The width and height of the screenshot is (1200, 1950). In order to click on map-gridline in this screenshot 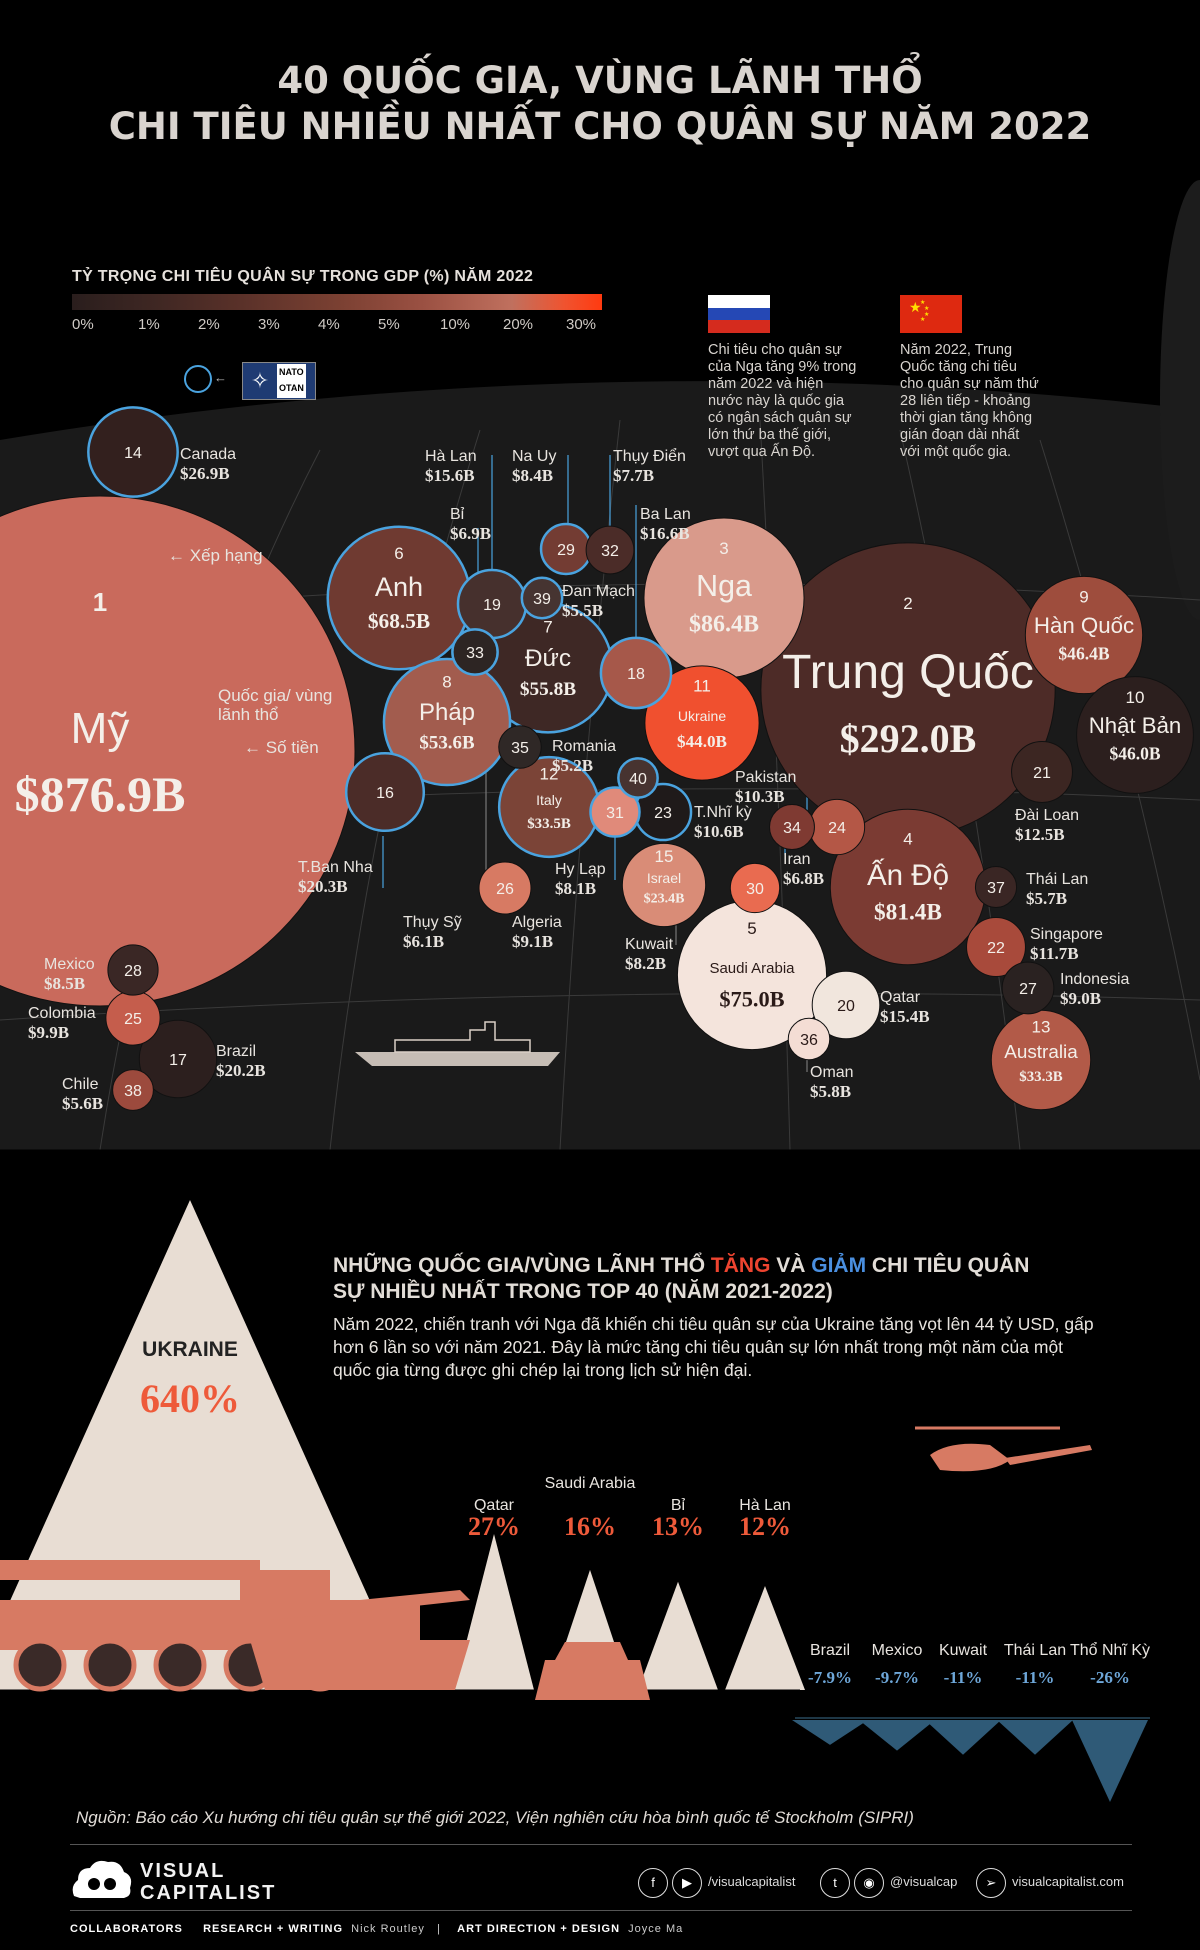, I will do `click(775, 785)`.